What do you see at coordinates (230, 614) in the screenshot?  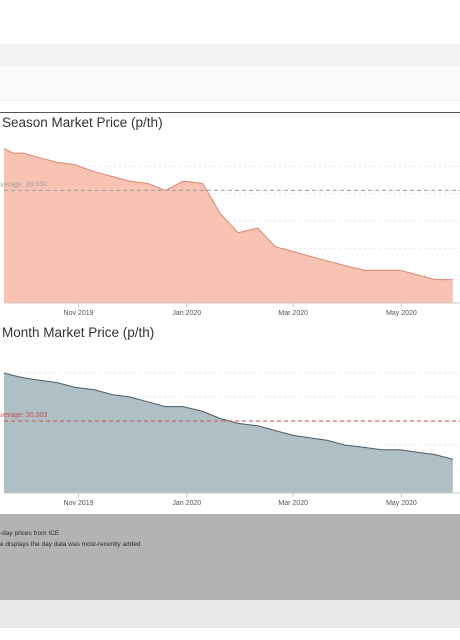 I see `bottom-bar` at bounding box center [230, 614].